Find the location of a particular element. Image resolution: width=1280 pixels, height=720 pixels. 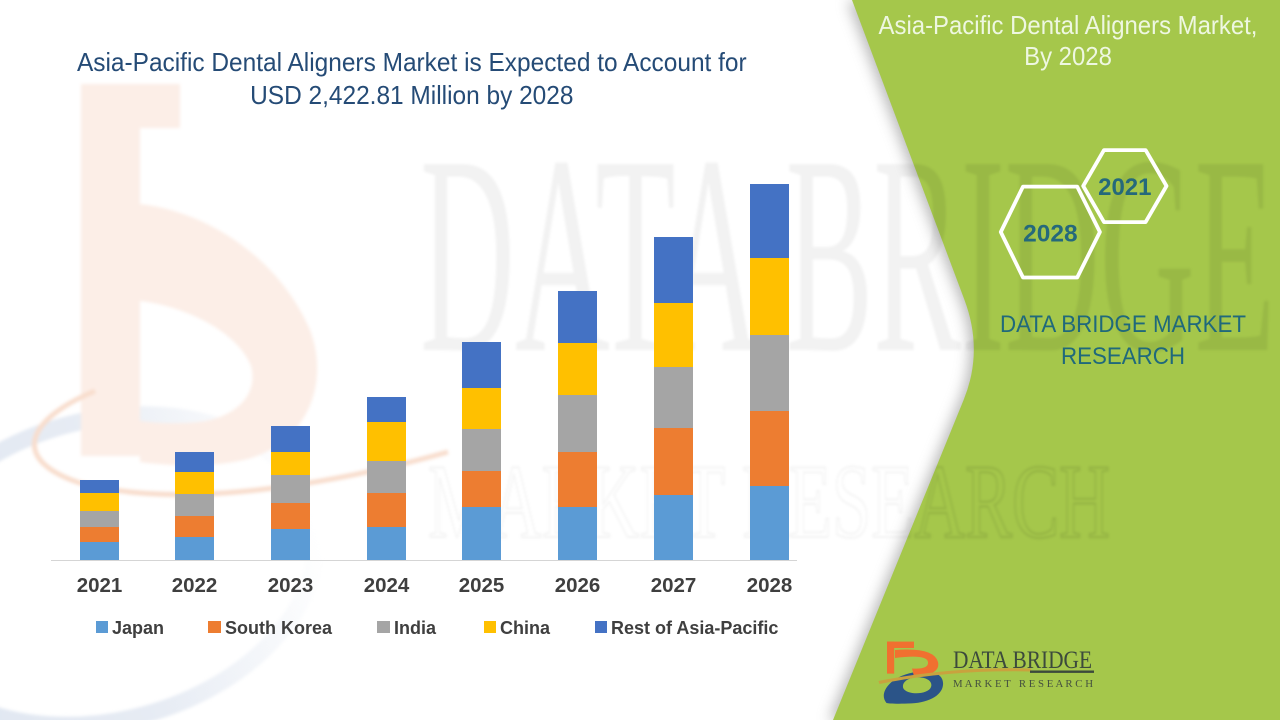

svg-text: 2021 is located at coordinates (1124, 187).